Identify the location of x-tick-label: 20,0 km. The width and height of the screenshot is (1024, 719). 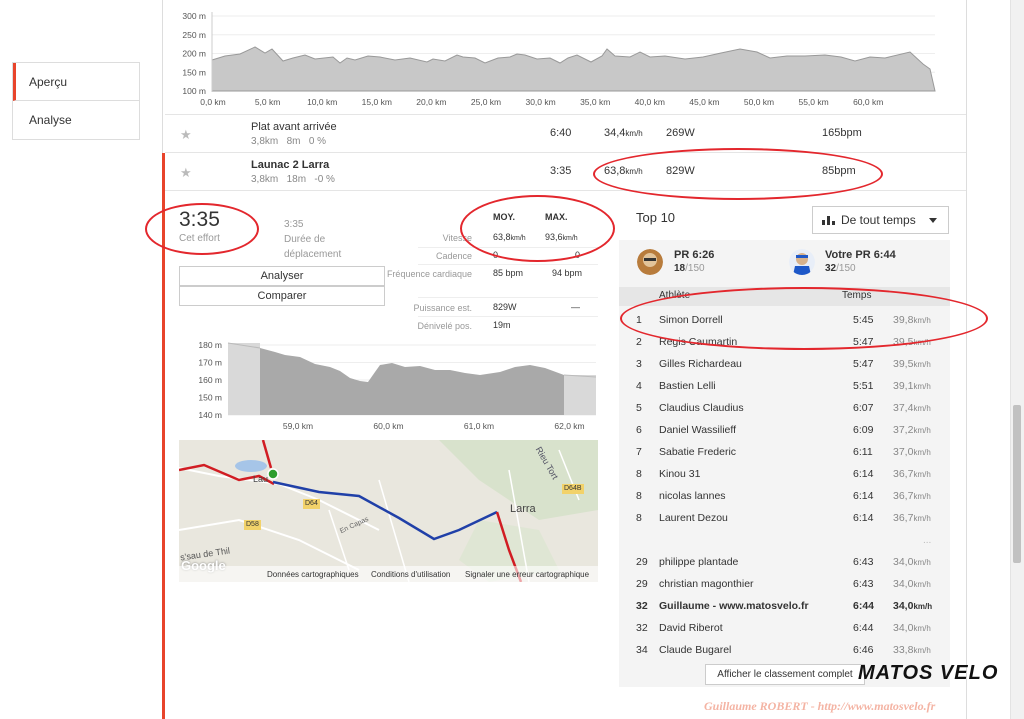
(431, 102).